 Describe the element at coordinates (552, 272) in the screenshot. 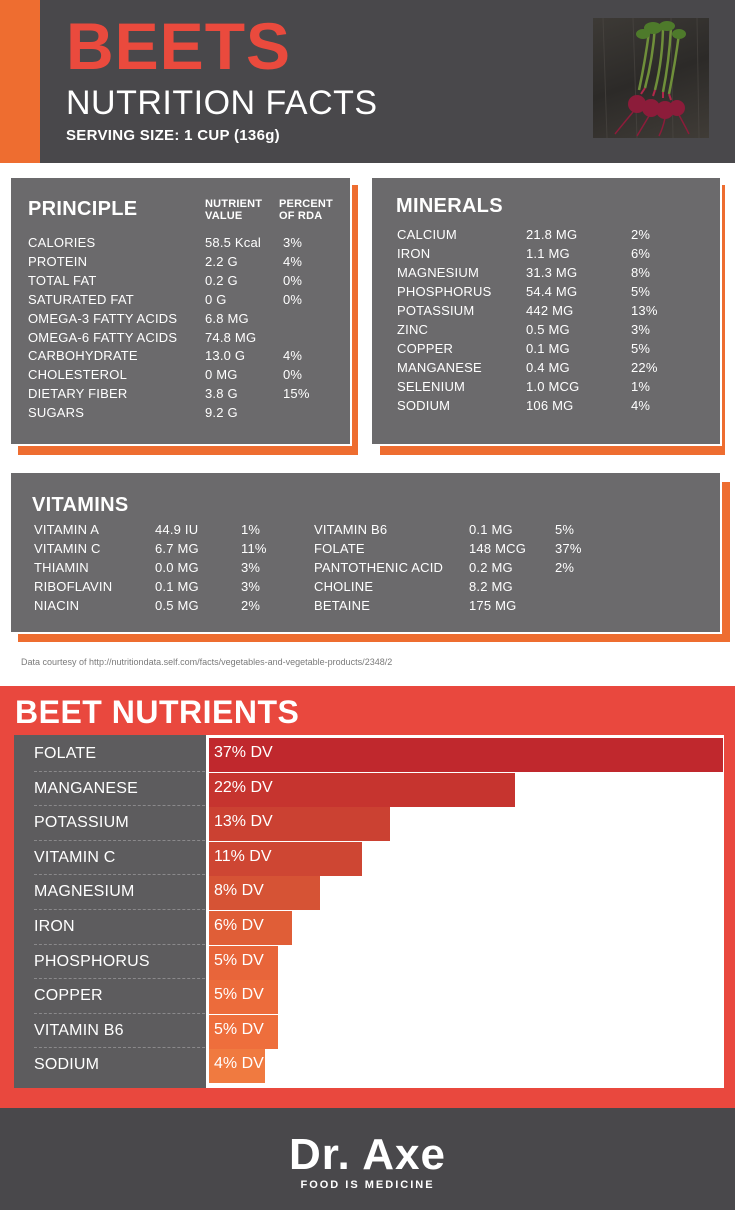

I see `mineral-value: 31.3 MG` at that location.